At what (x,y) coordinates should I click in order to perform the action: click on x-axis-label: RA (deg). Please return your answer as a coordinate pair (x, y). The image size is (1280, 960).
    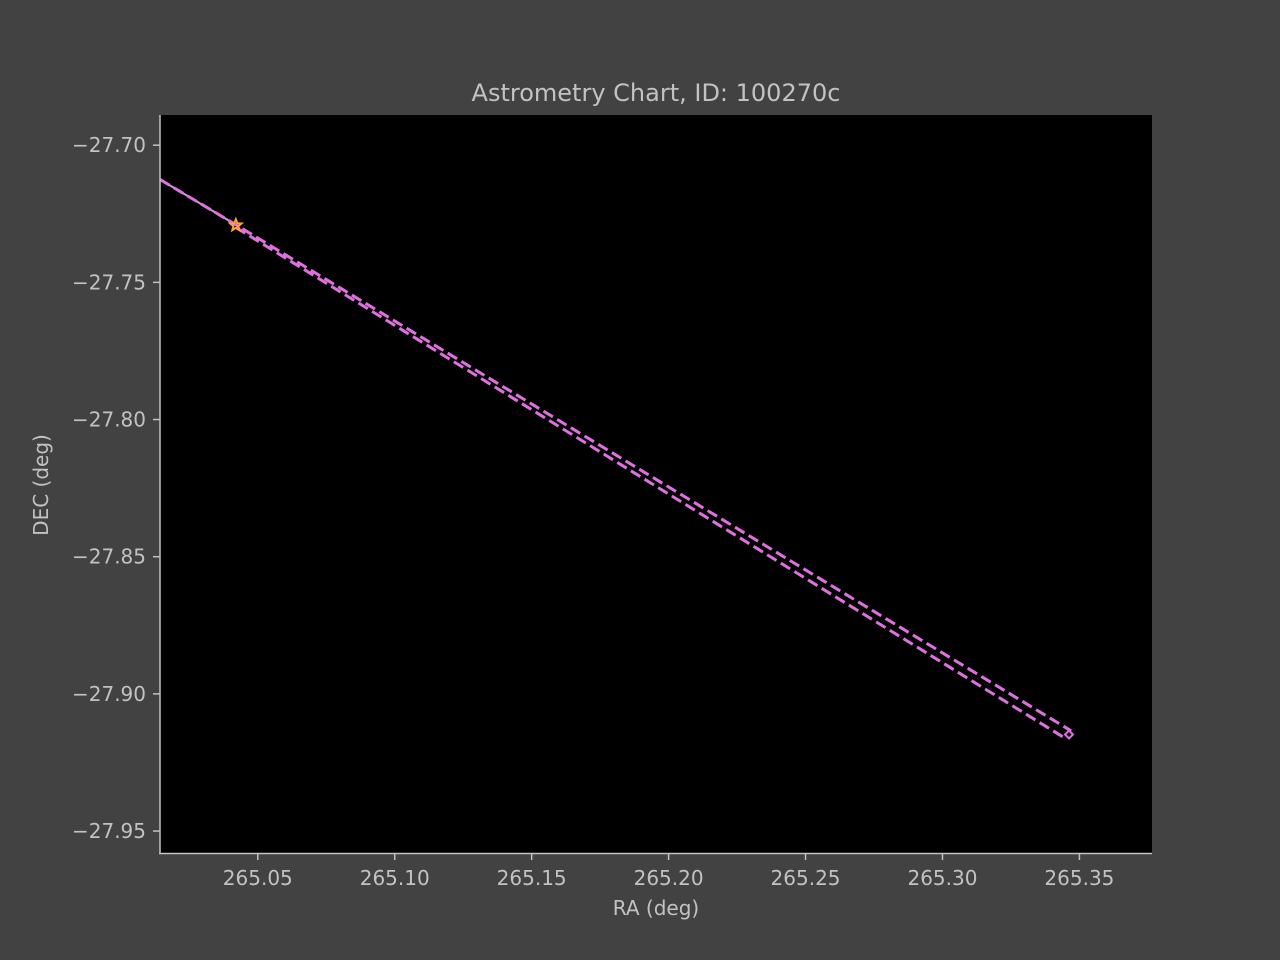
    Looking at the image, I should click on (656, 908).